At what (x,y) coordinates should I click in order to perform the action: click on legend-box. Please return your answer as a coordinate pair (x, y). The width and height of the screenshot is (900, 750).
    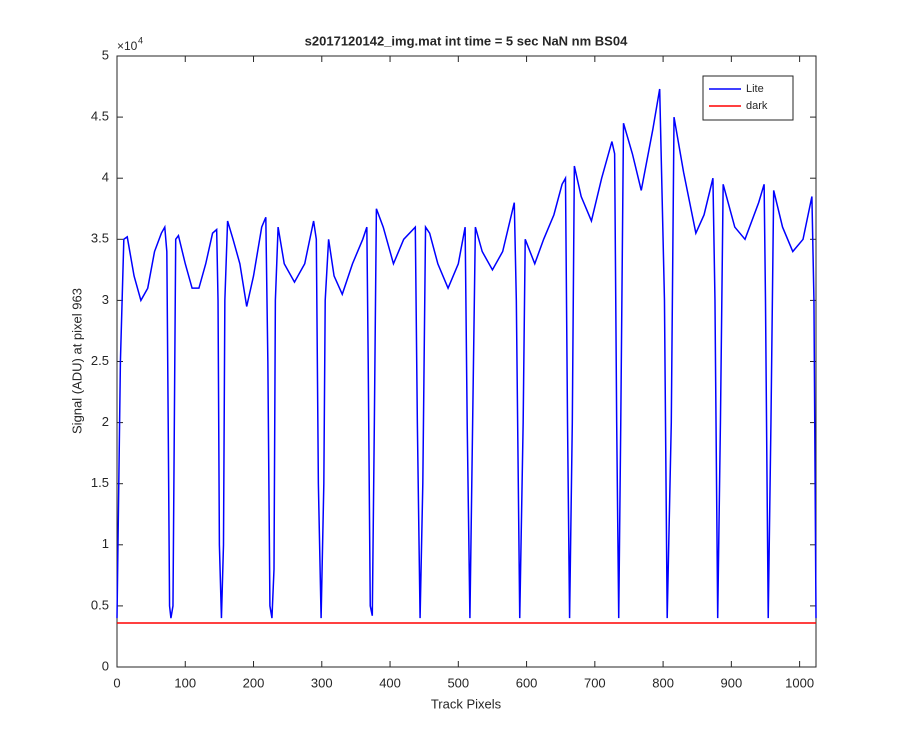
    Looking at the image, I should click on (748, 98).